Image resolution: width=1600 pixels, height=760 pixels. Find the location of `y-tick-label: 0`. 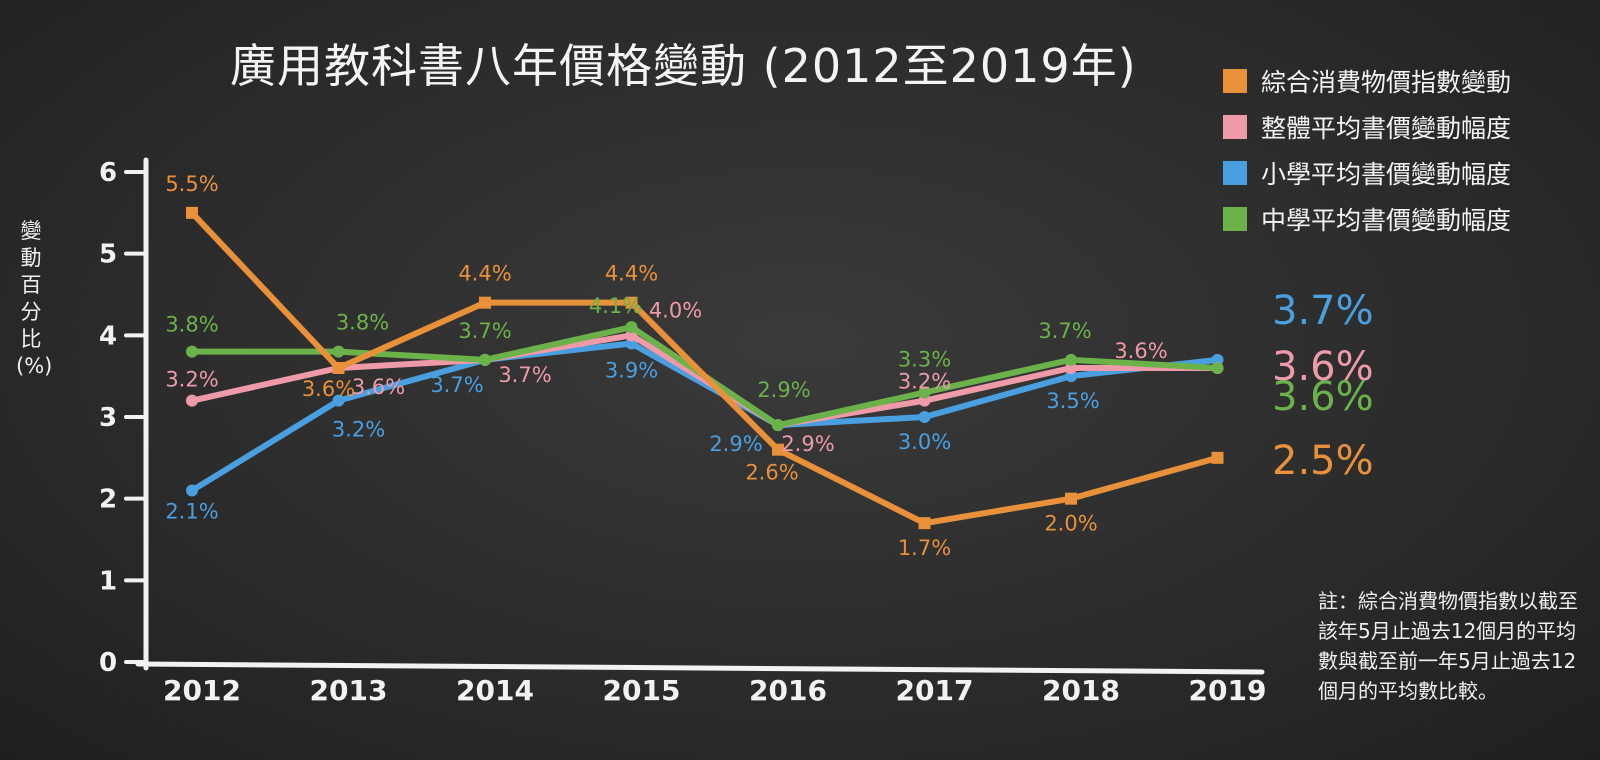

y-tick-label: 0 is located at coordinates (108, 663).